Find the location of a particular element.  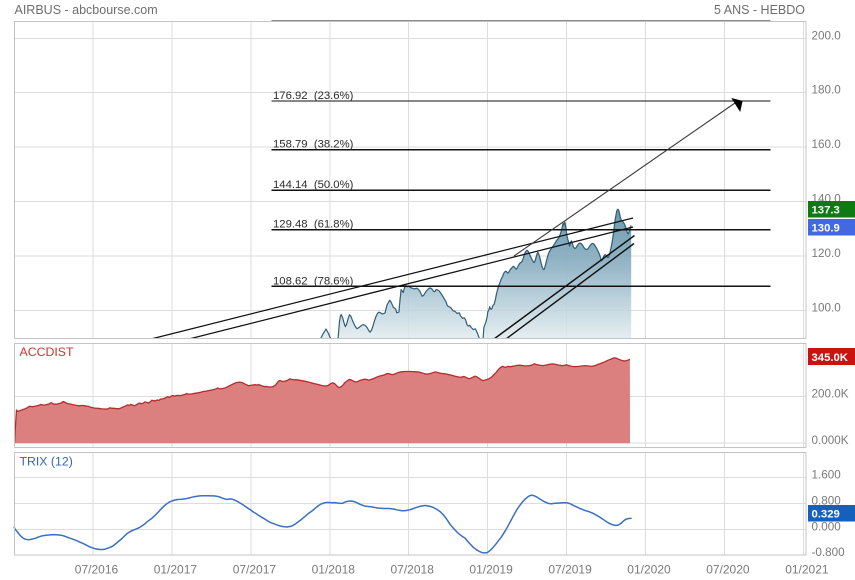

svg-text: 100.0 is located at coordinates (827, 307).